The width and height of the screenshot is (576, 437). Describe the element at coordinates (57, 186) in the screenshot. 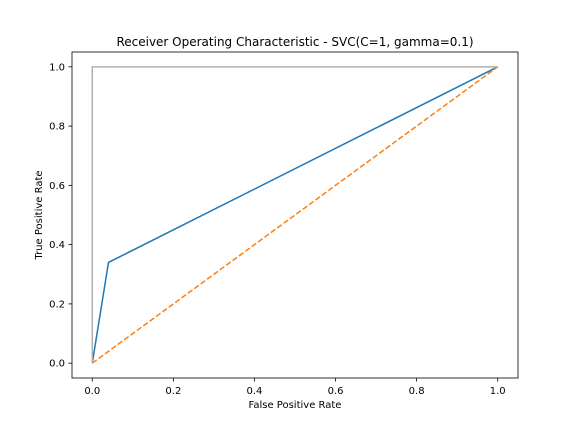

I see `y-tick-label: 0.6` at that location.